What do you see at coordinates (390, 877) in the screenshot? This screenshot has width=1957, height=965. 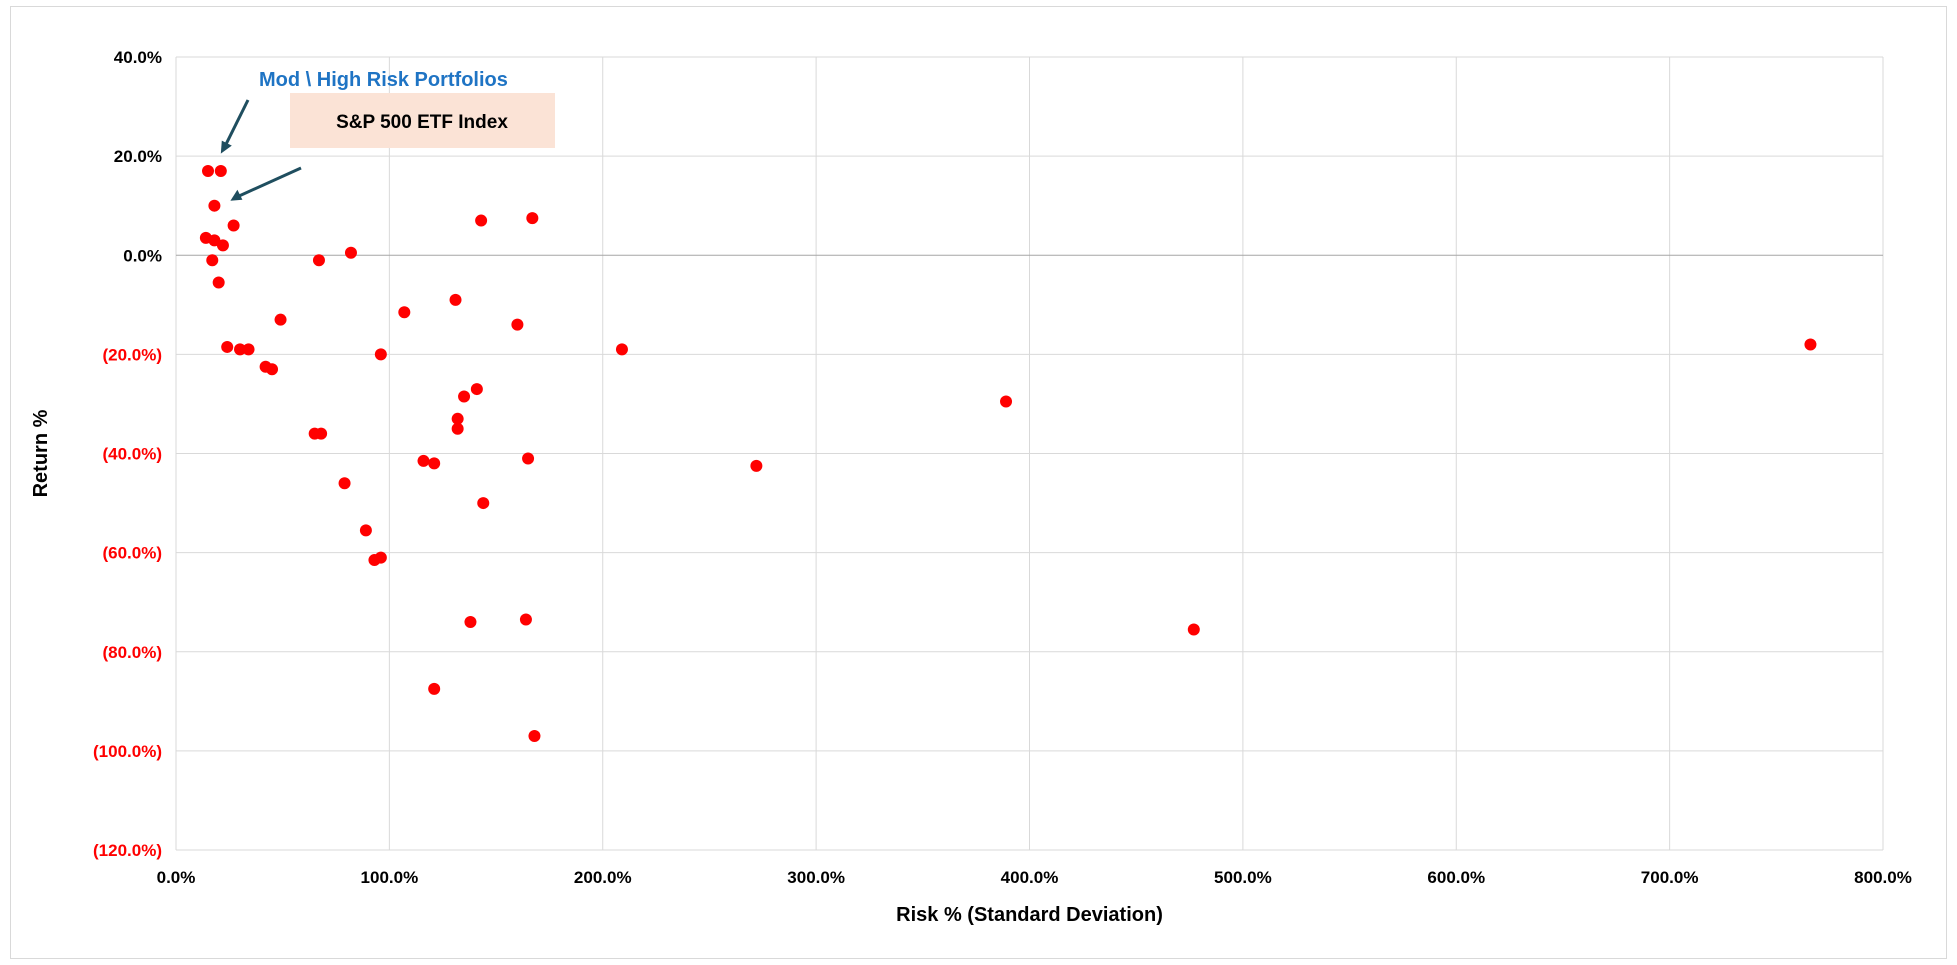 I see `x-tick-label: 100.0%` at bounding box center [390, 877].